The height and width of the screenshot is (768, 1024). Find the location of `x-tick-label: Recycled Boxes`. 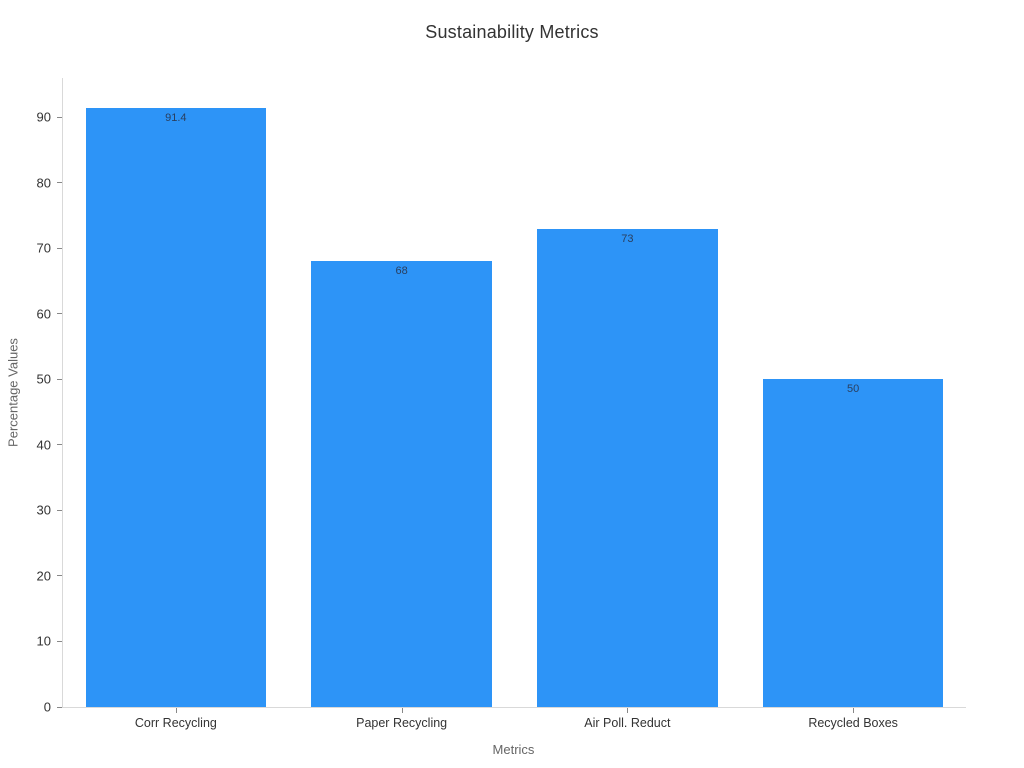

x-tick-label: Recycled Boxes is located at coordinates (853, 723).